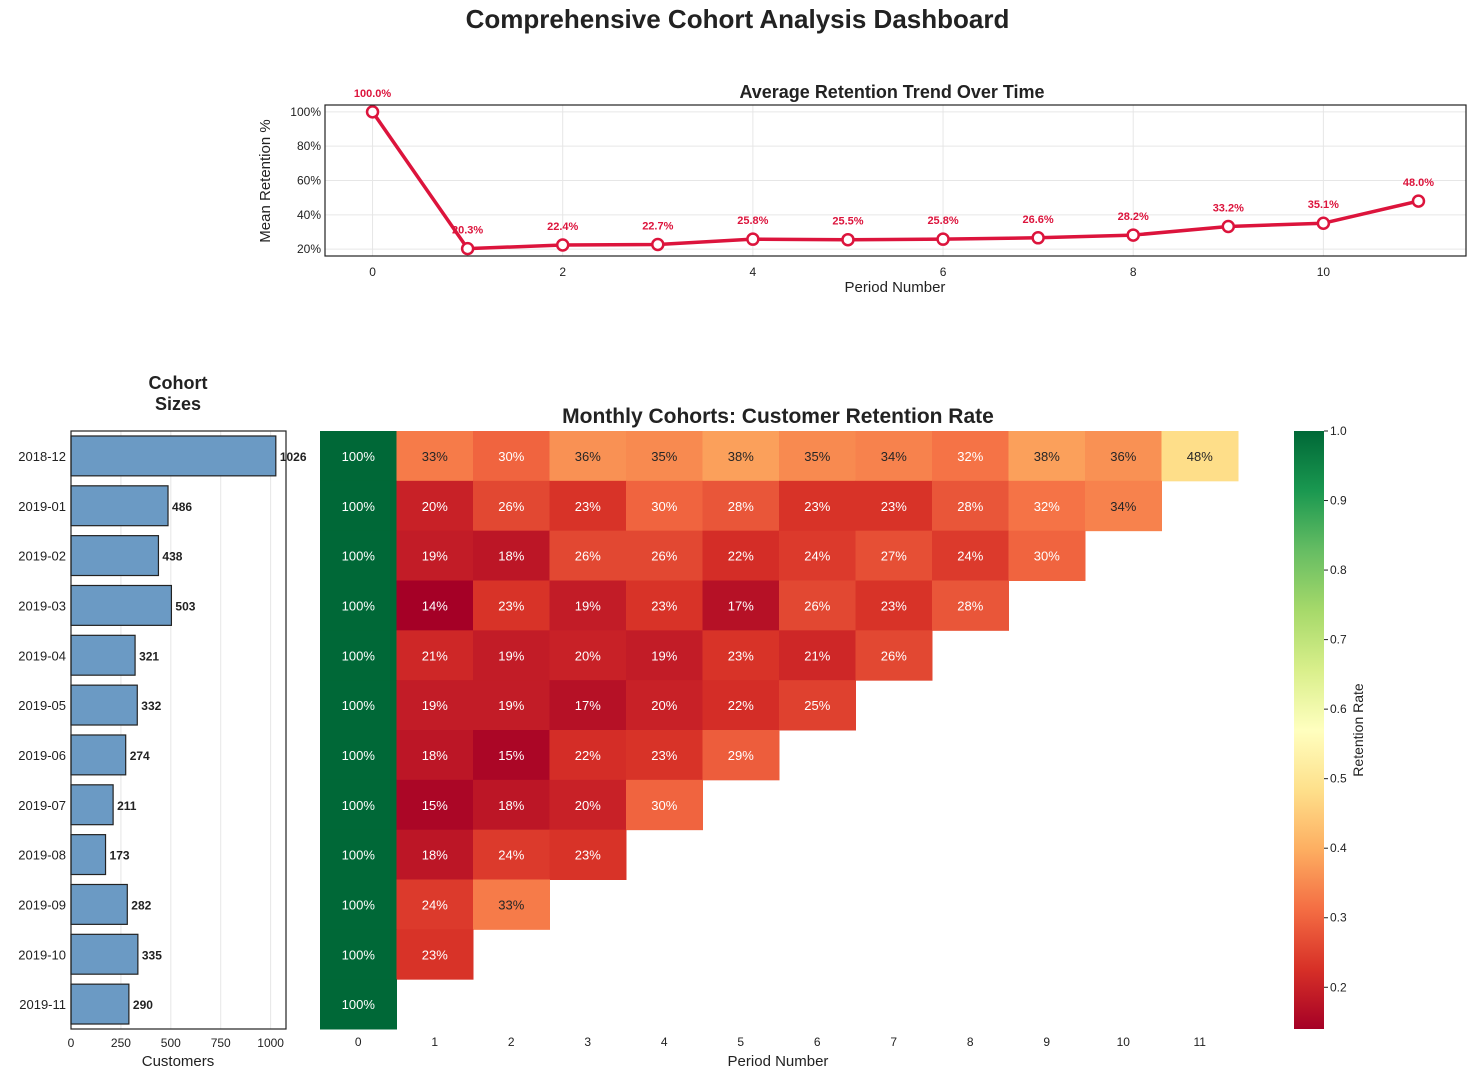  I want to click on heatmap-xtick-label: 11, so click(1200, 1042).